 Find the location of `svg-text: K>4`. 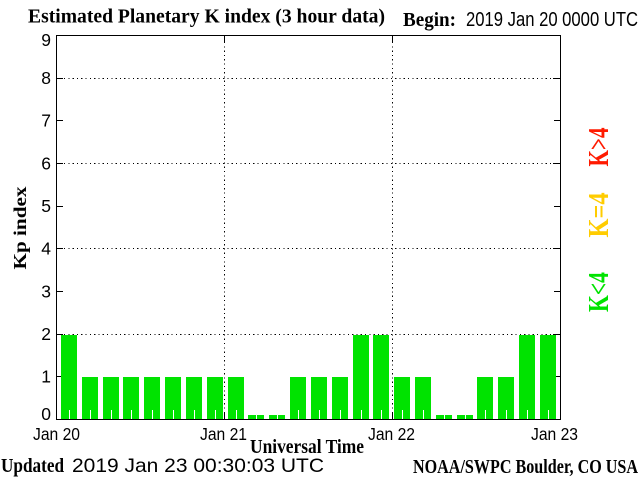

svg-text: K>4 is located at coordinates (599, 147).